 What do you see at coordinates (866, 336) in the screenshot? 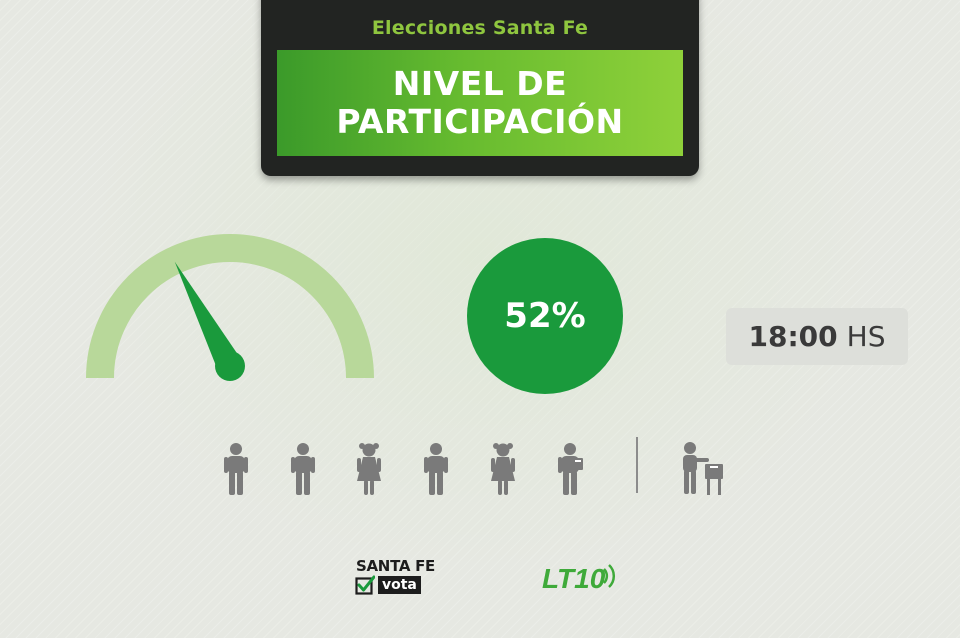
I see `time-unit: HS` at bounding box center [866, 336].